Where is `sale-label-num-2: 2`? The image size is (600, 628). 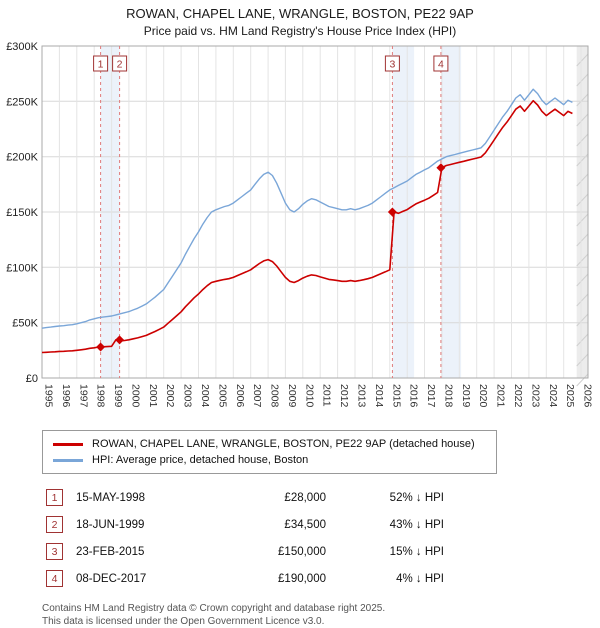 sale-label-num-2: 2 is located at coordinates (120, 65).